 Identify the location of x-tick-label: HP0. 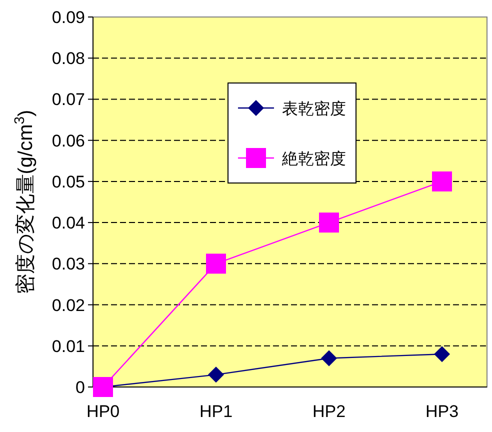
(103, 411).